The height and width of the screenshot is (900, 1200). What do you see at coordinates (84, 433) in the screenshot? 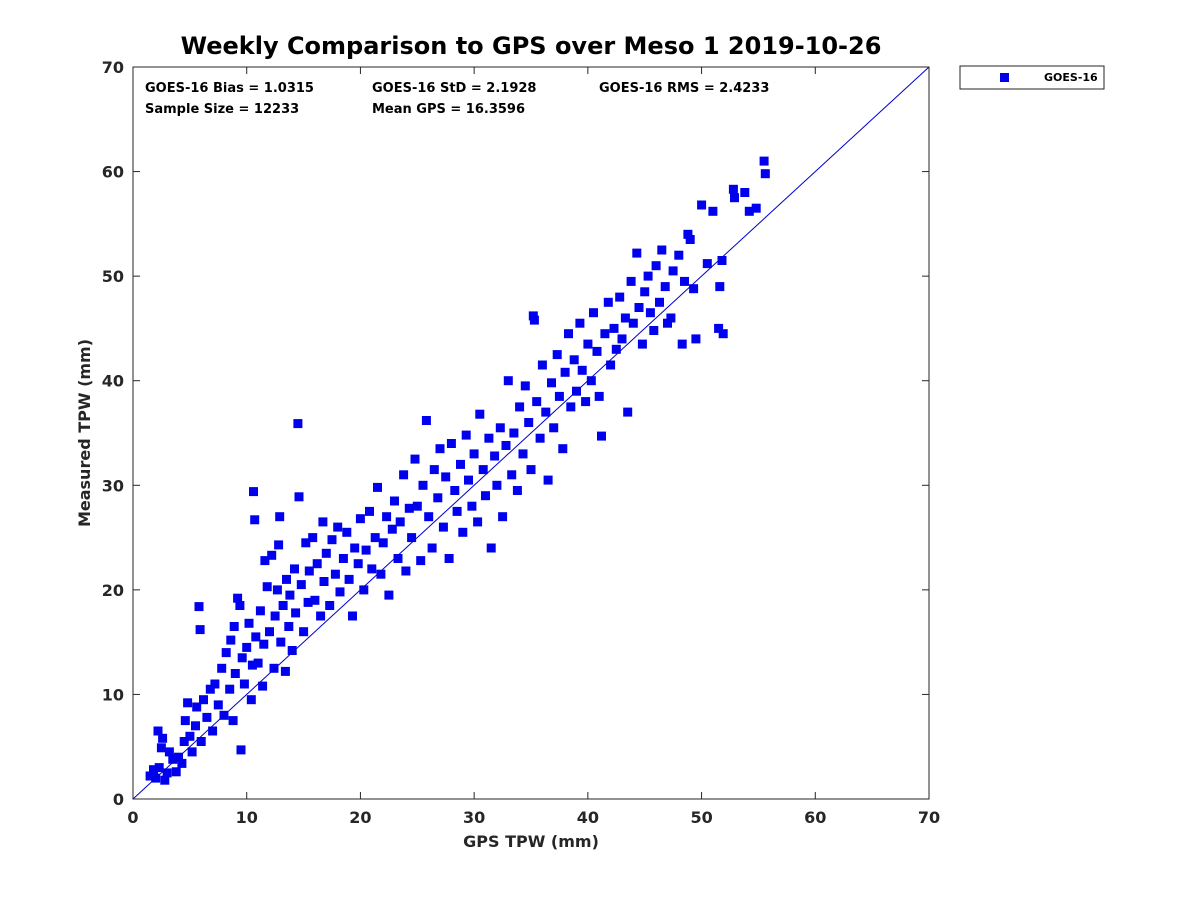
I see `y-axis-label: Measured TPW (mm)` at bounding box center [84, 433].